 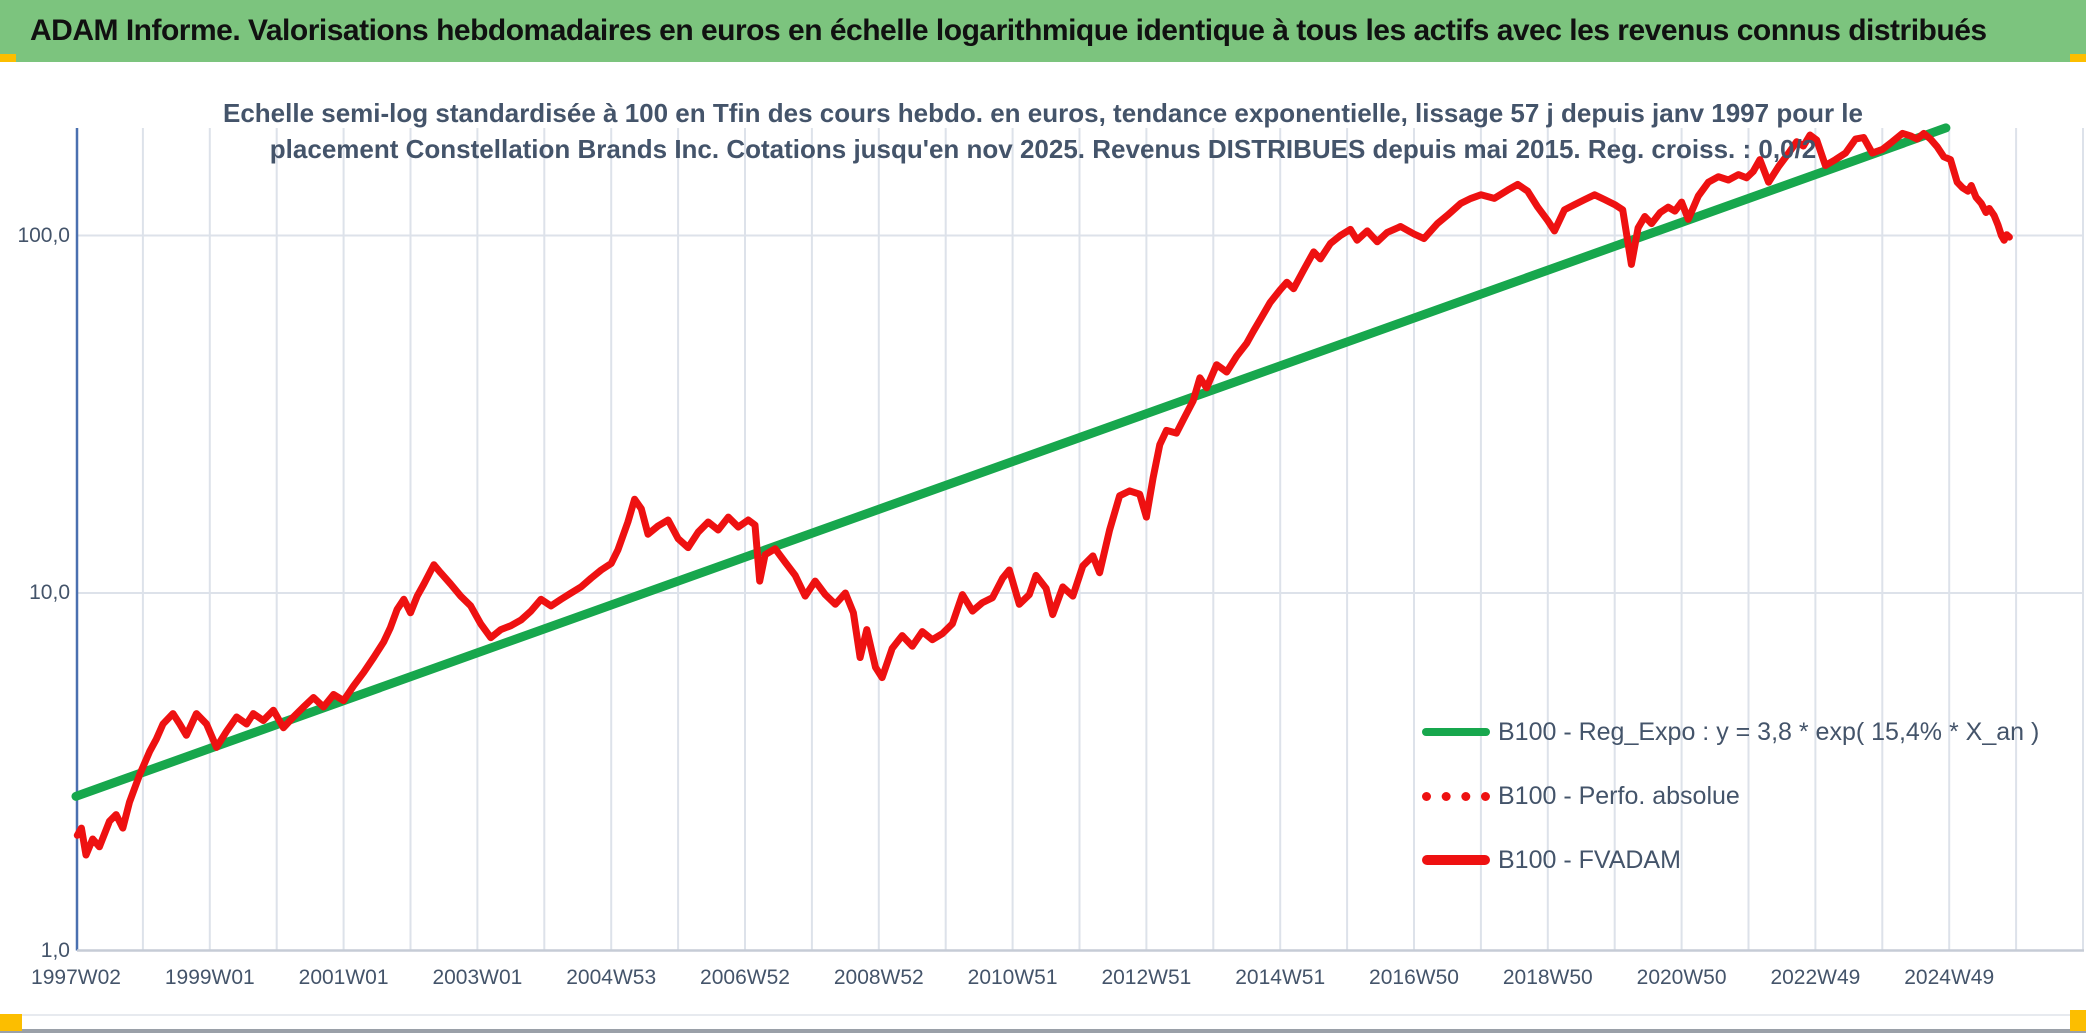 What do you see at coordinates (1012, 977) in the screenshot?
I see `x-tick-label: 2010W51` at bounding box center [1012, 977].